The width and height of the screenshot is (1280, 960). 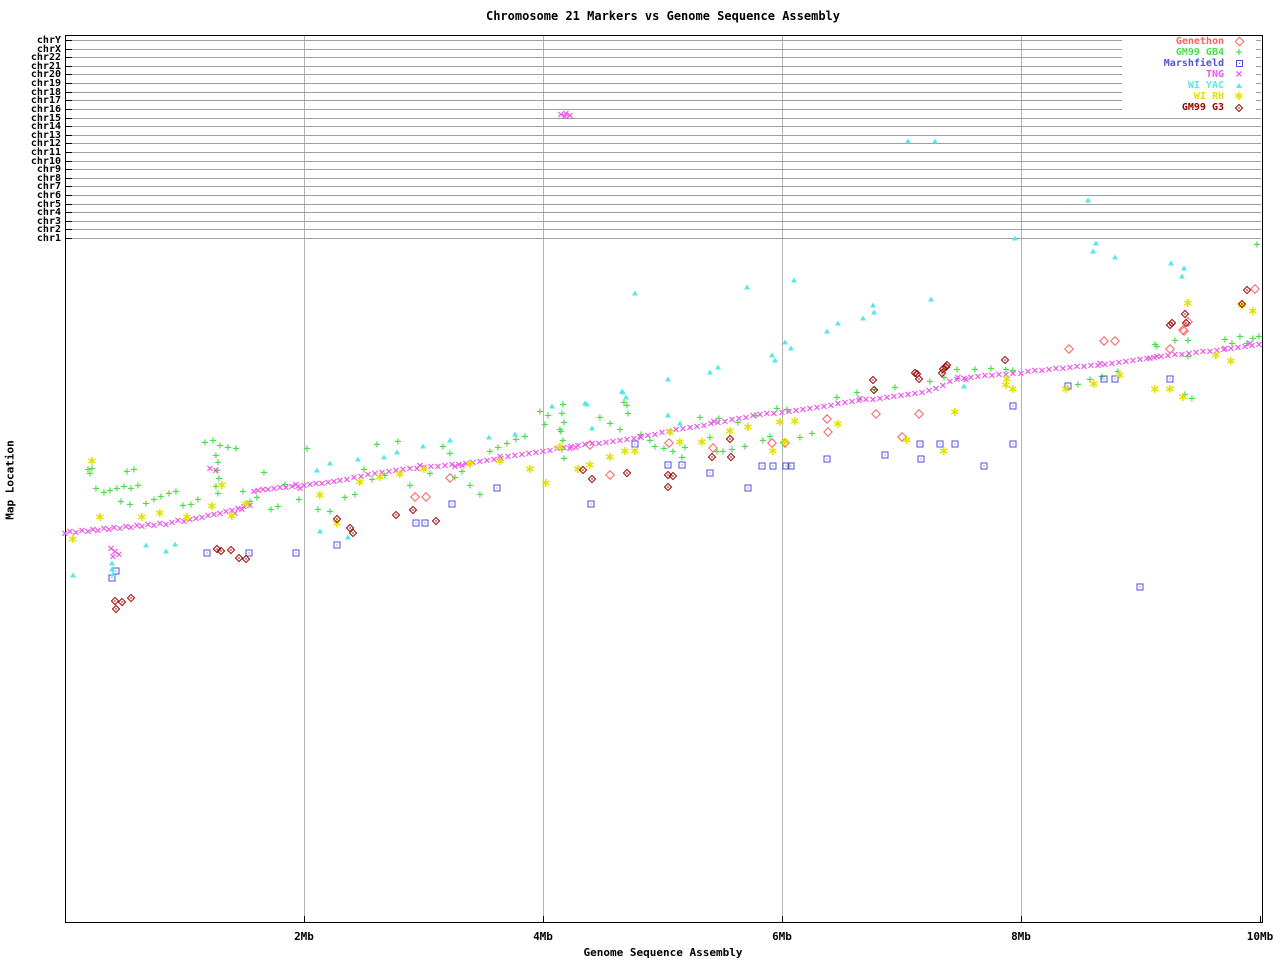 What do you see at coordinates (48, 221) in the screenshot?
I see `y-tick-label-chr3: chr3` at bounding box center [48, 221].